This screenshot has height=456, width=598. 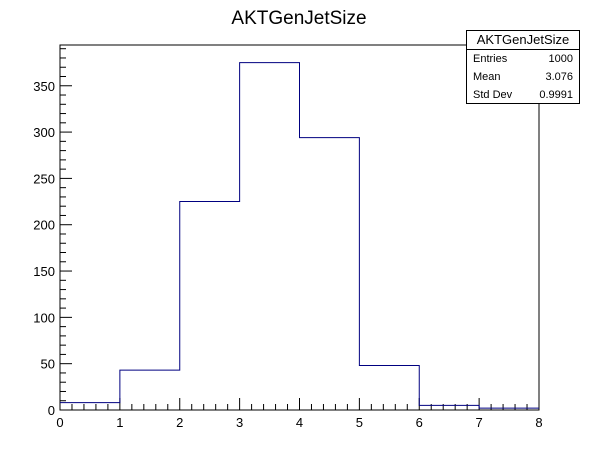 I want to click on y-tick-label: 100, so click(x=44, y=317).